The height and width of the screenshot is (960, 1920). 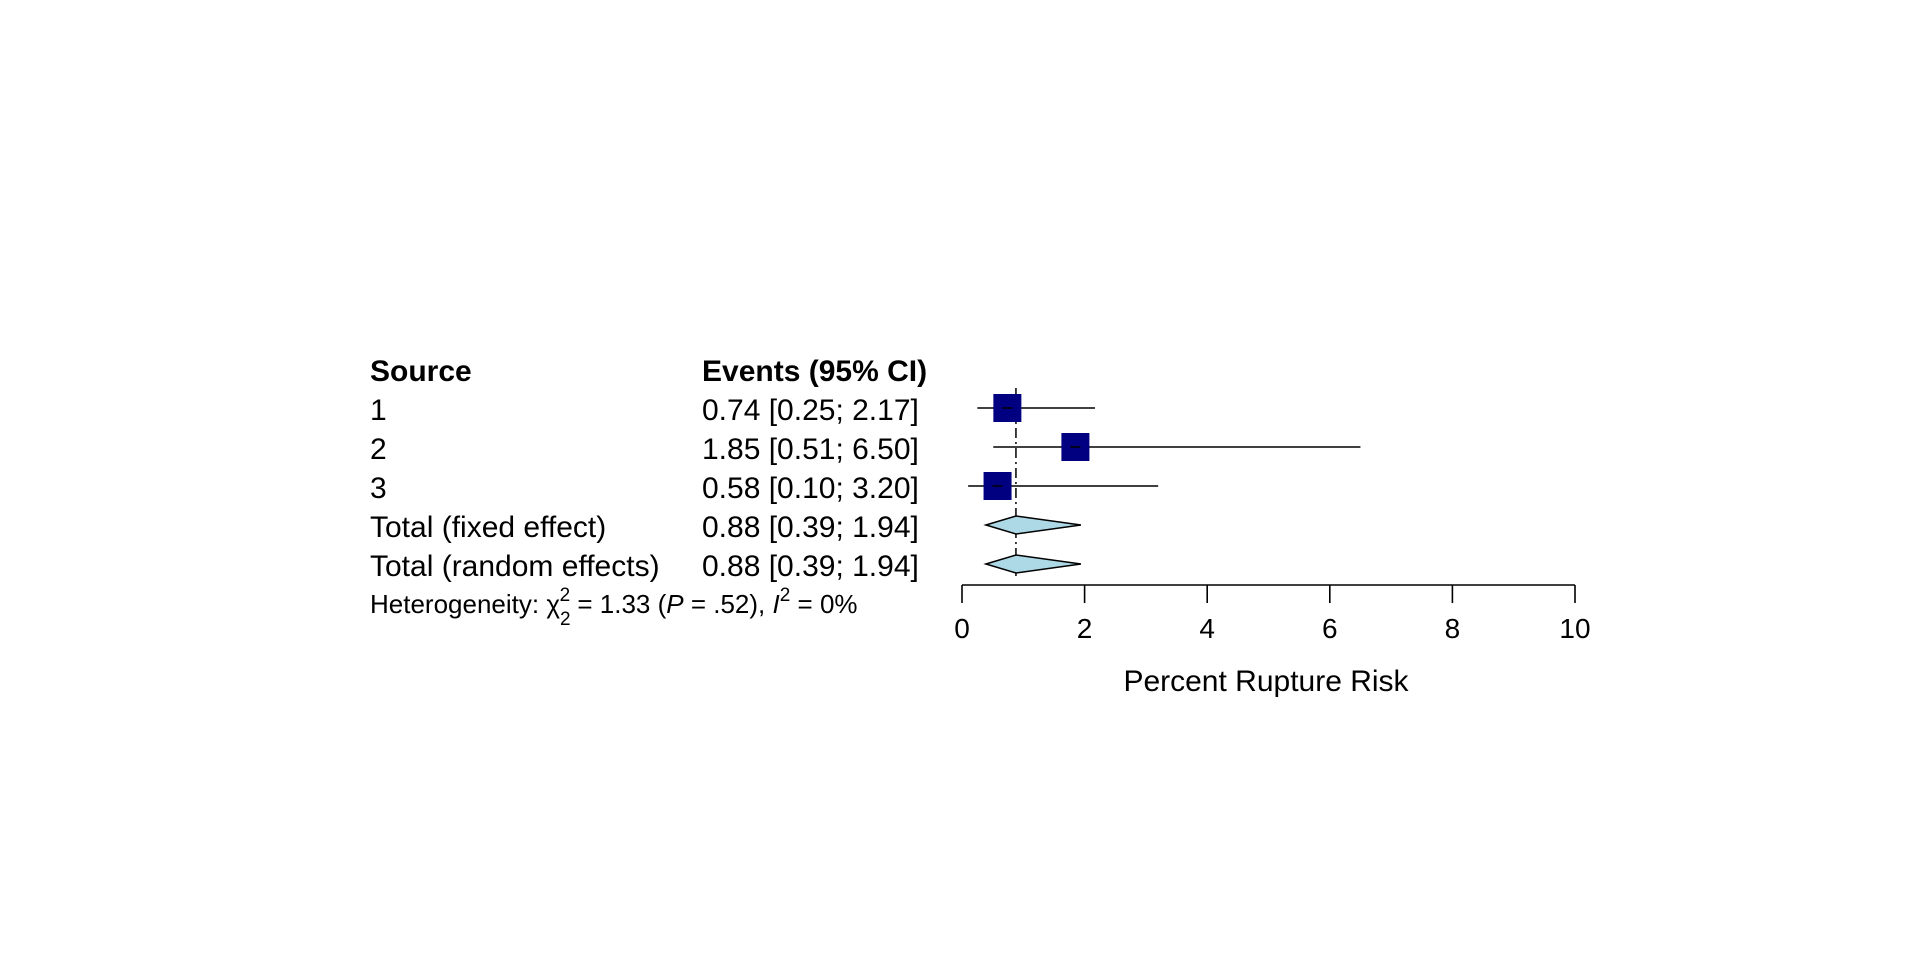 I want to click on source-label-3: 3, so click(x=378, y=488).